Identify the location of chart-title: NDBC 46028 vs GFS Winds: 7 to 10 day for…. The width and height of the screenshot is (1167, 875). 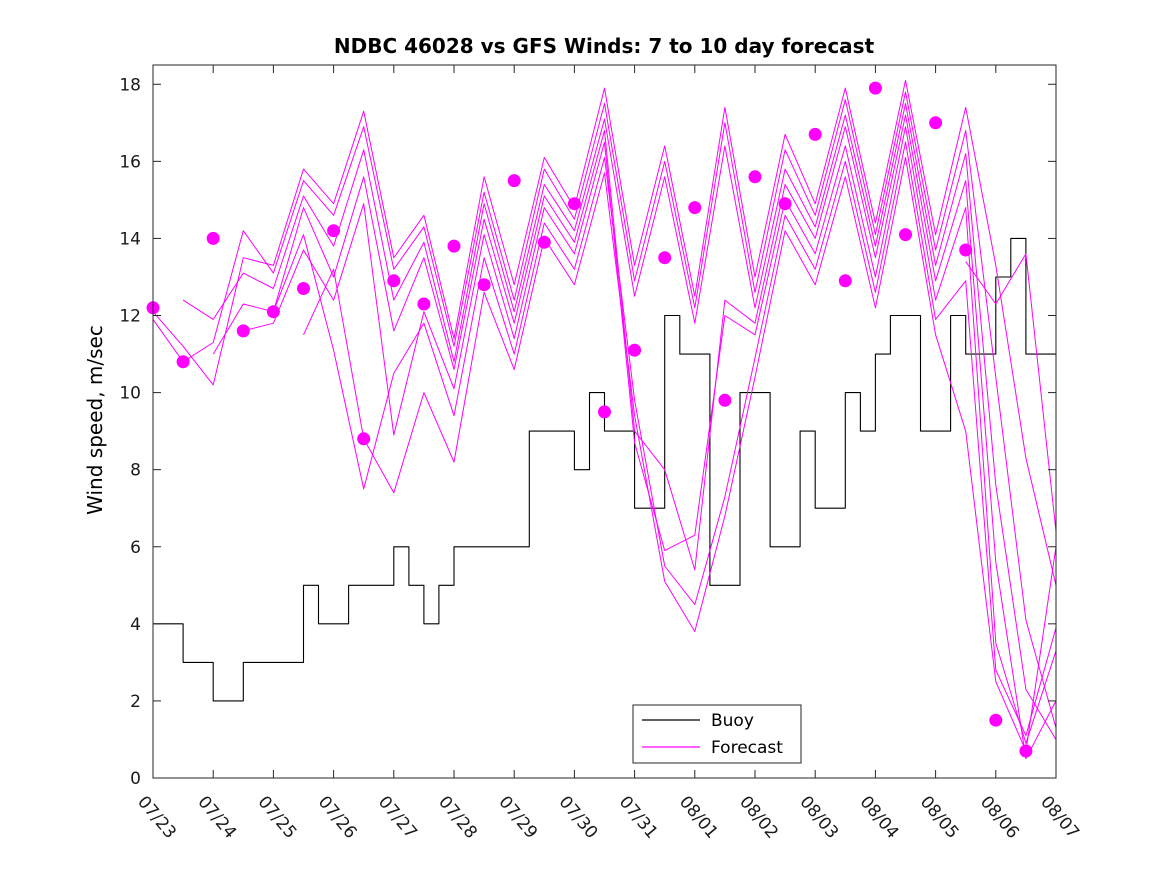
(604, 46).